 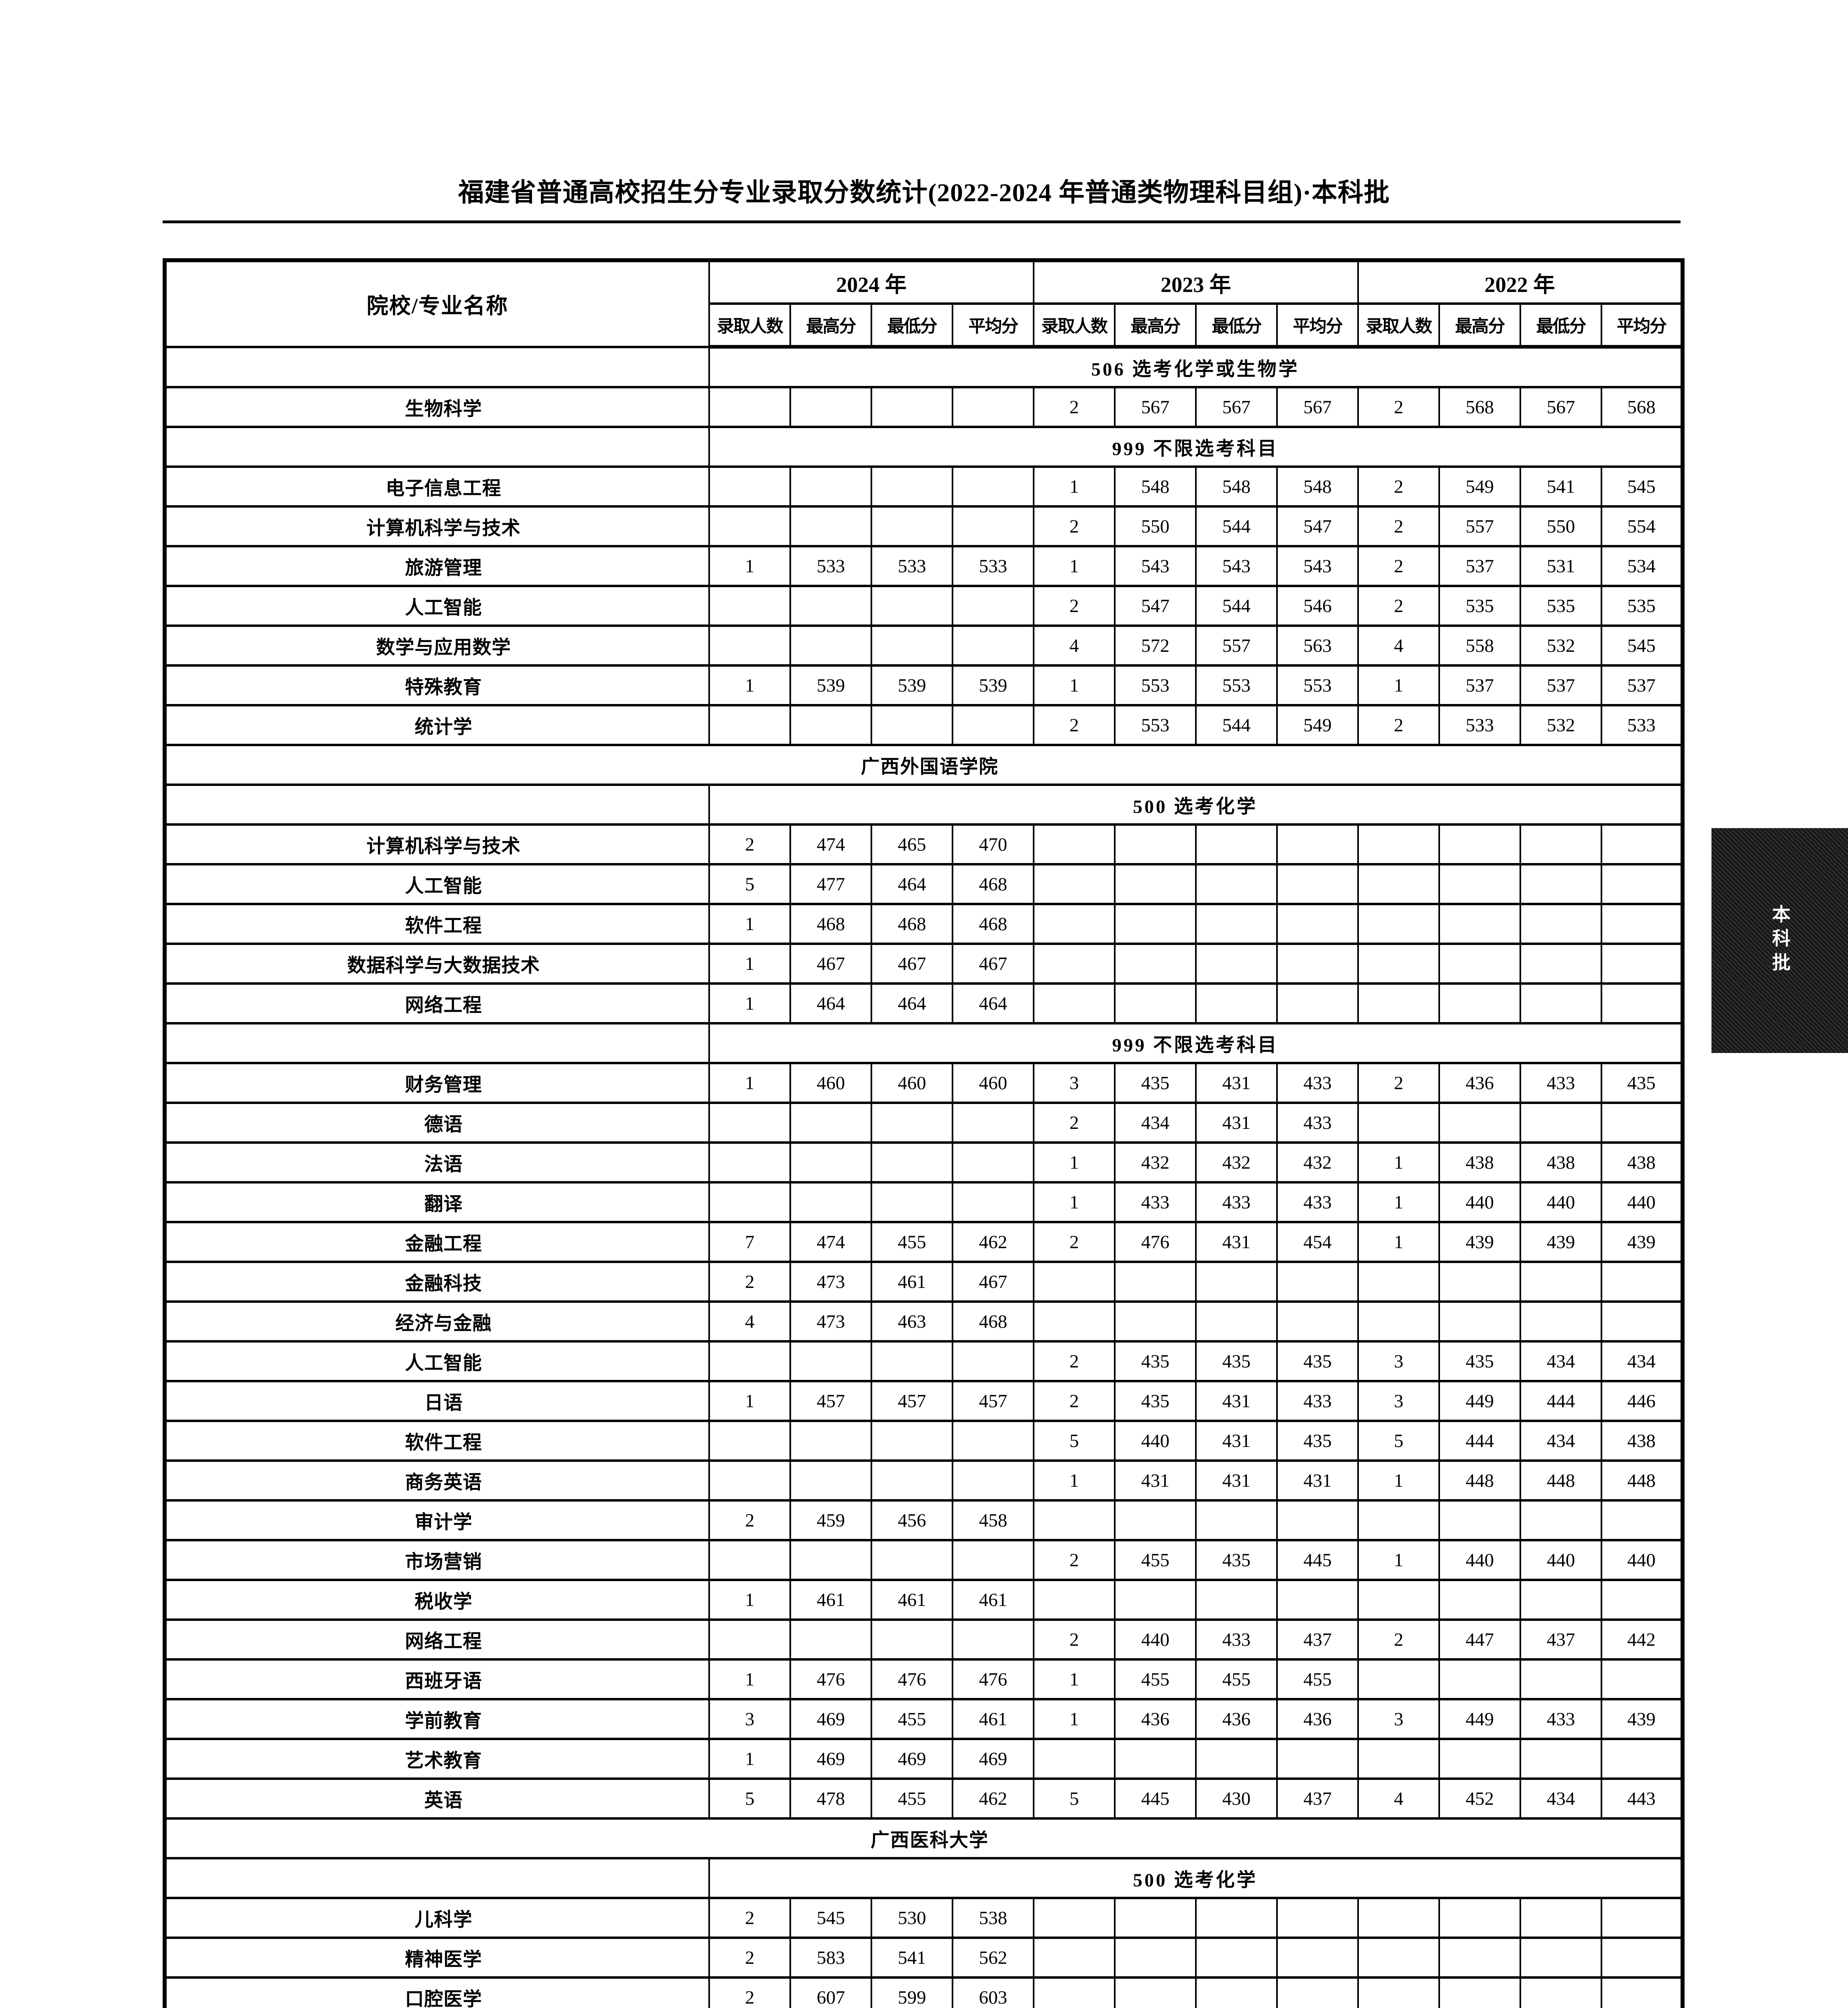 I want to click on metric-header: 录取人数, so click(x=1074, y=325).